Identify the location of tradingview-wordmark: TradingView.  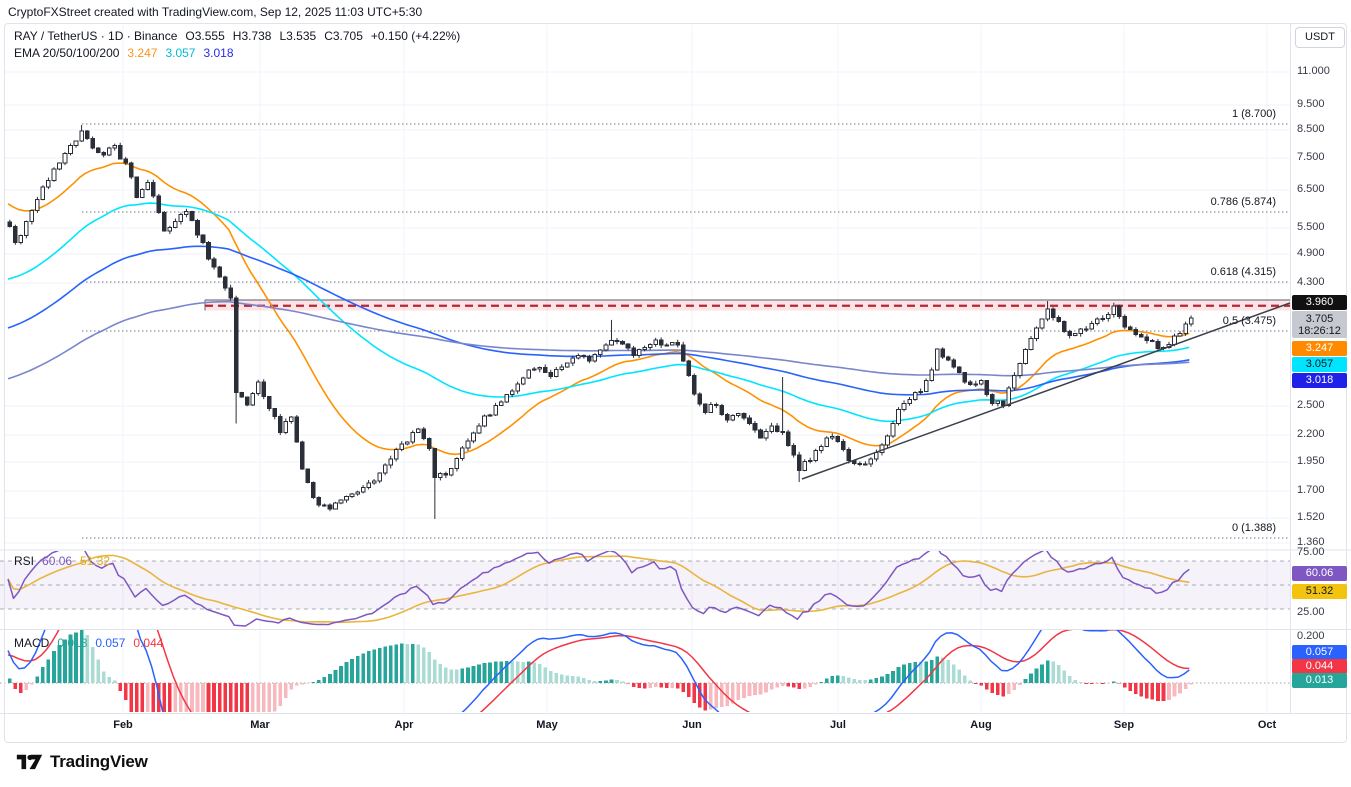
(99, 761).